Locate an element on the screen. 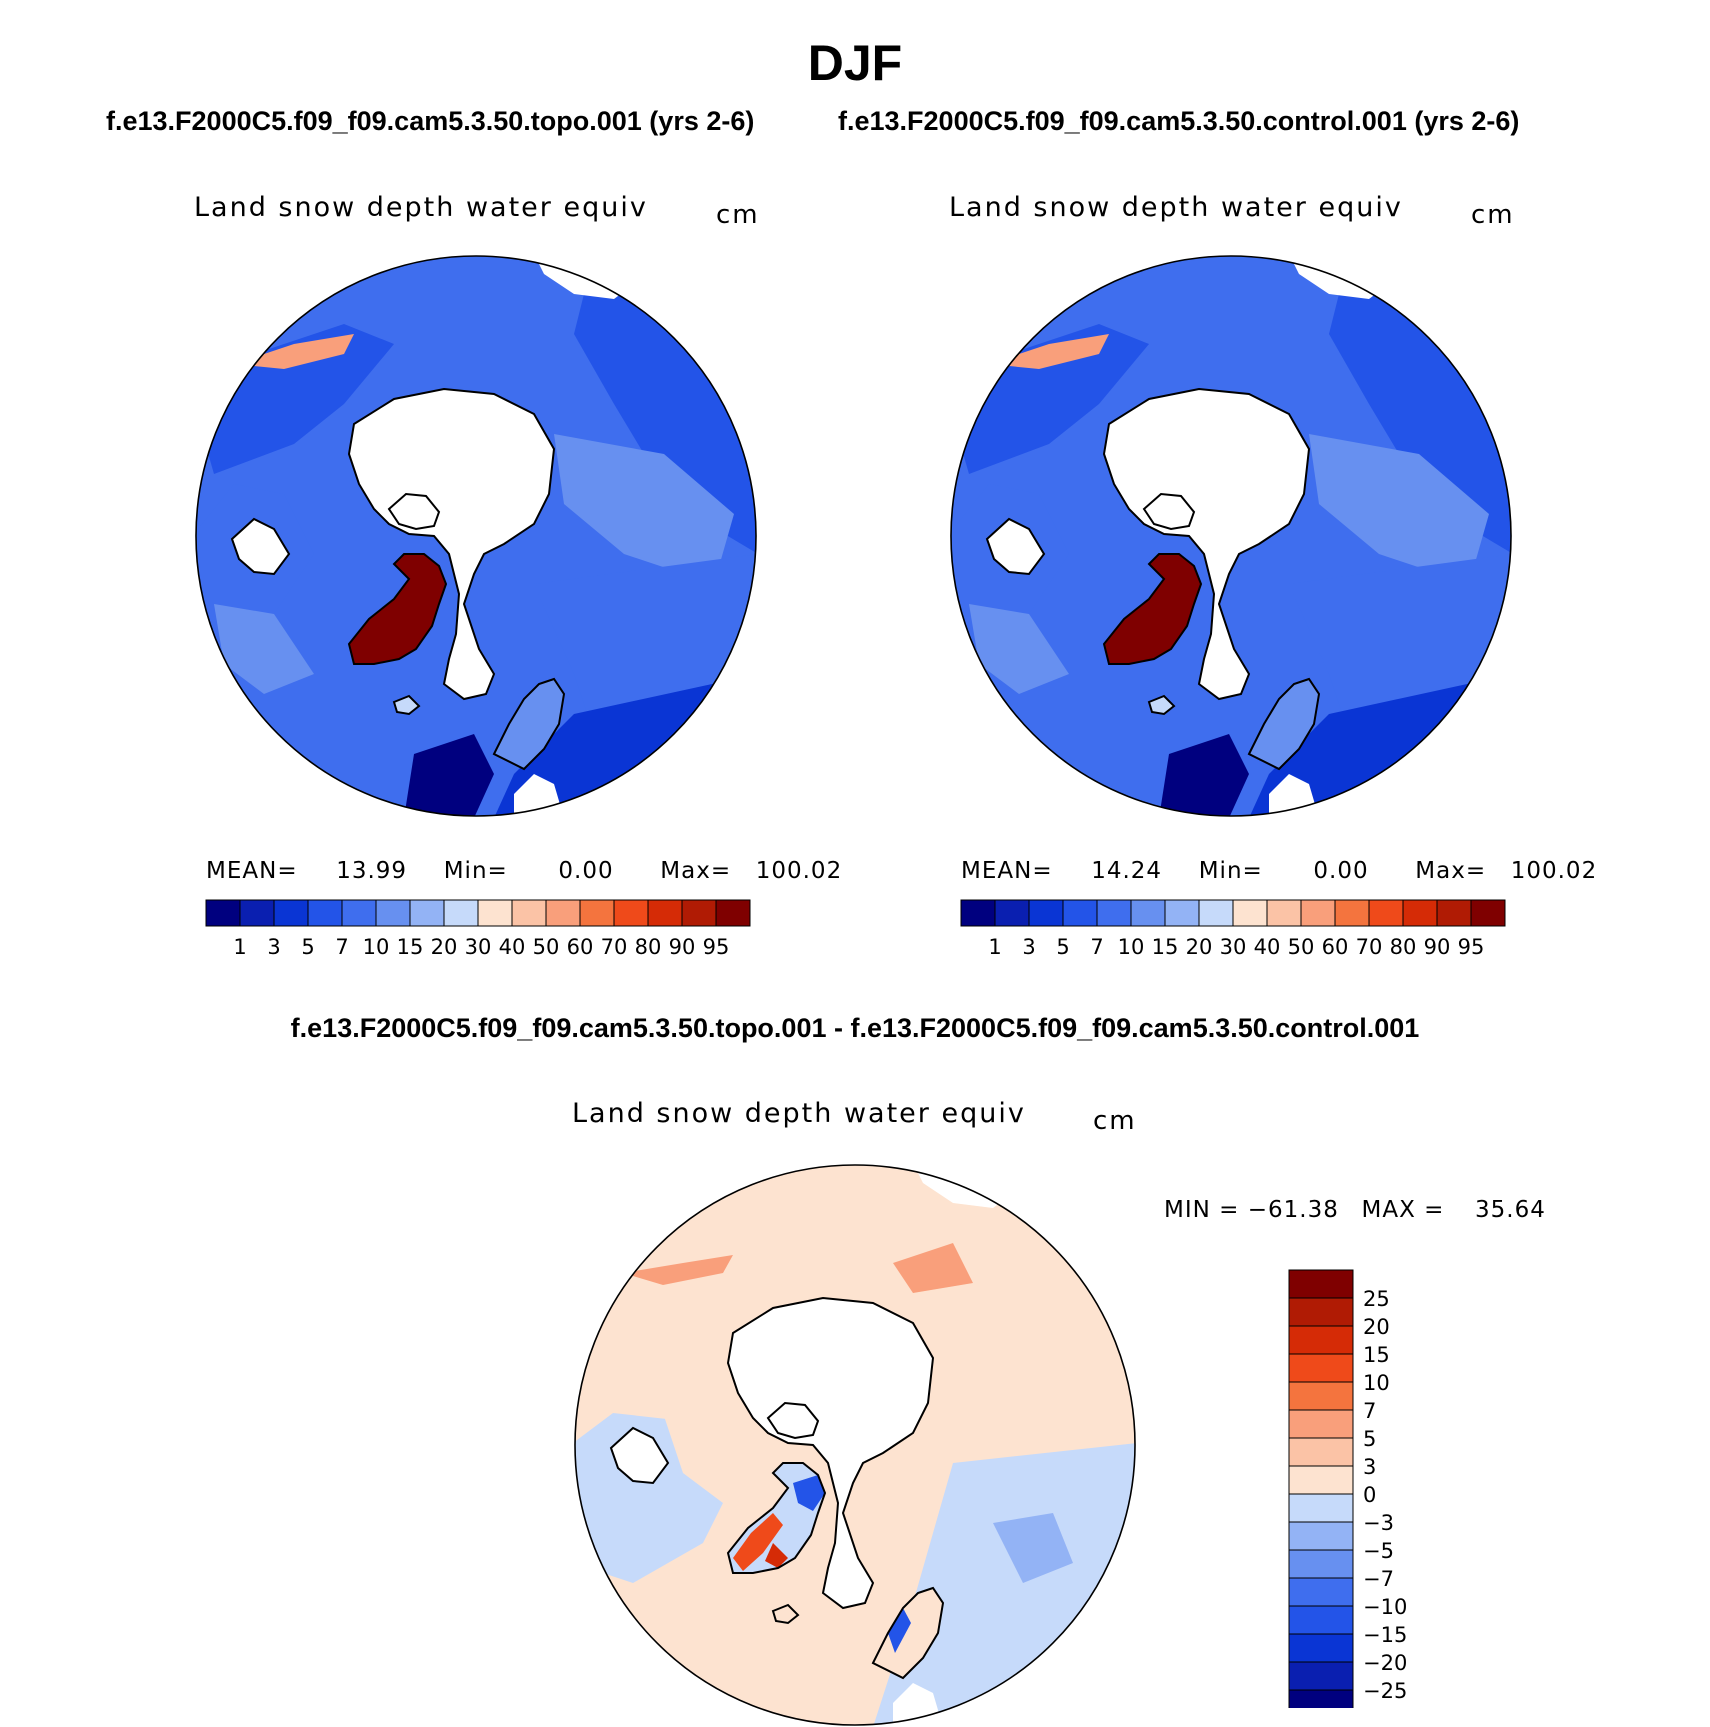  diff-colorbar-tick-label: 7 is located at coordinates (1369, 1411).